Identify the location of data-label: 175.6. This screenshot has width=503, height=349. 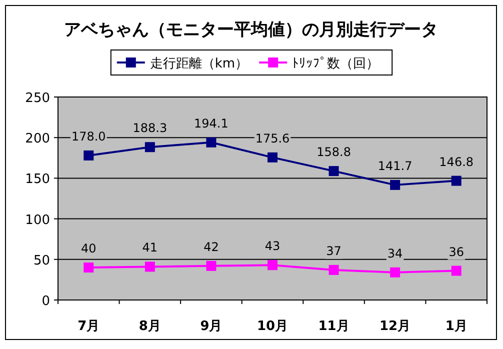
(272, 138).